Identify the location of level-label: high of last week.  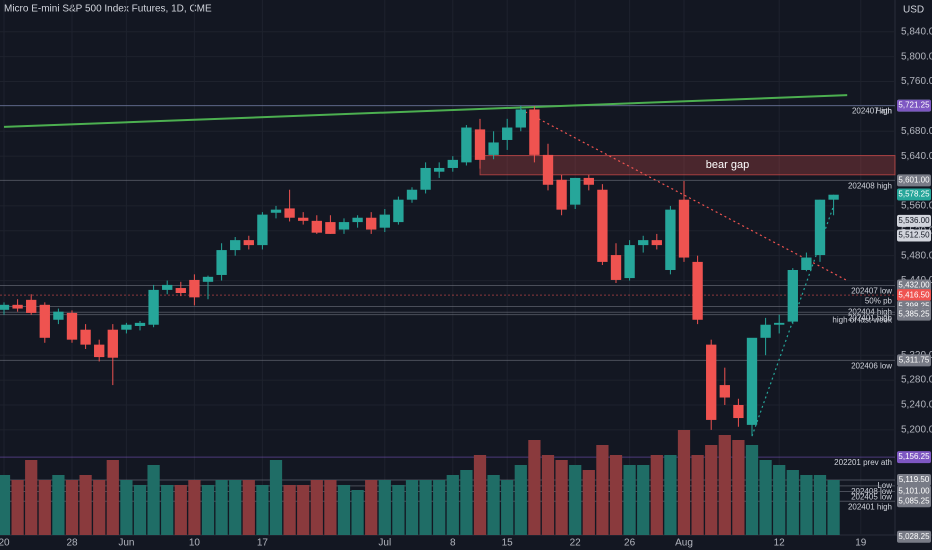
(862, 320).